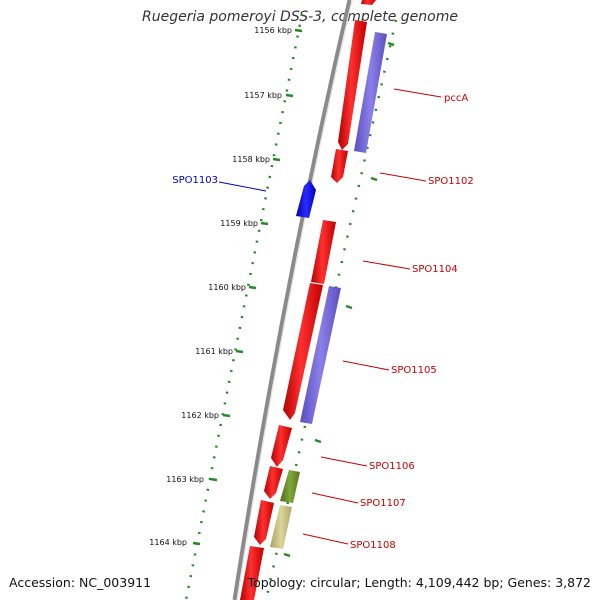  What do you see at coordinates (264, 522) in the screenshot?
I see `cds-SPO1108` at bounding box center [264, 522].